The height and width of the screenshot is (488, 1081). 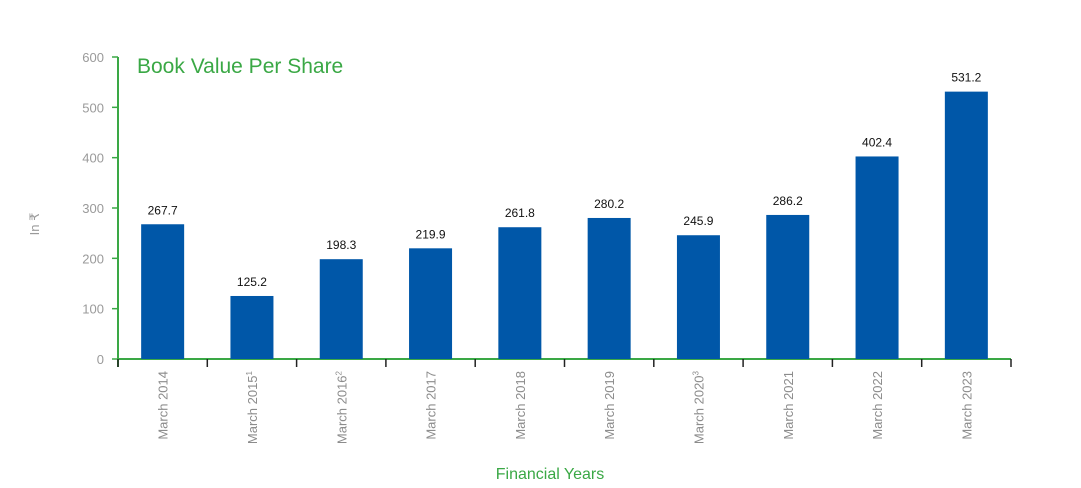 I want to click on x-tick-label: March 2014, so click(x=163, y=405).